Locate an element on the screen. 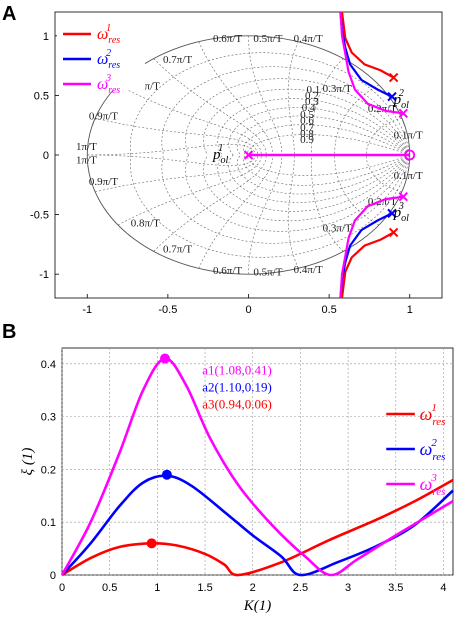  y-tick-label: 0.1 is located at coordinates (48, 523).